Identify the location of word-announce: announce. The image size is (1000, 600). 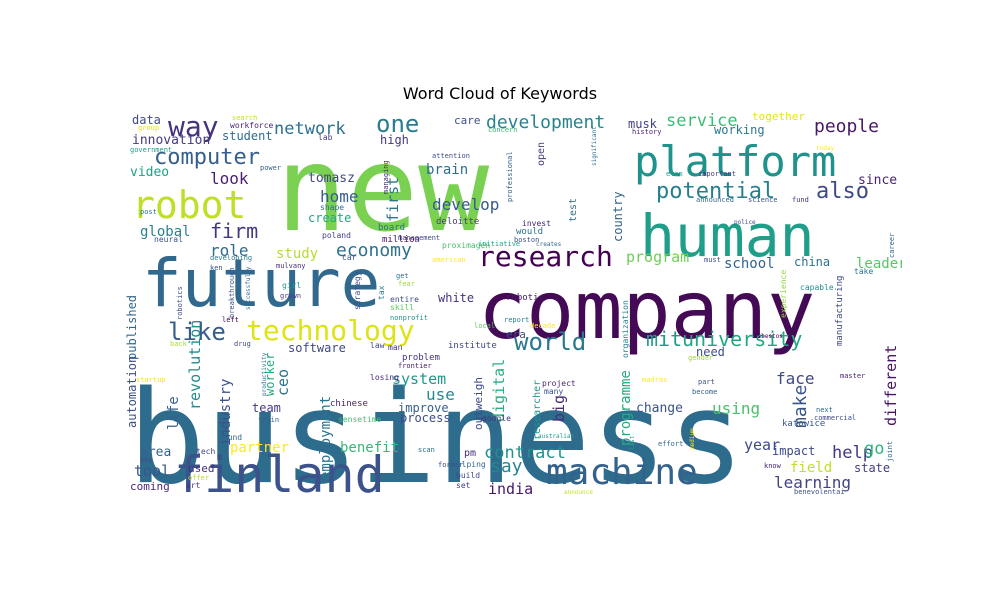
(578, 492).